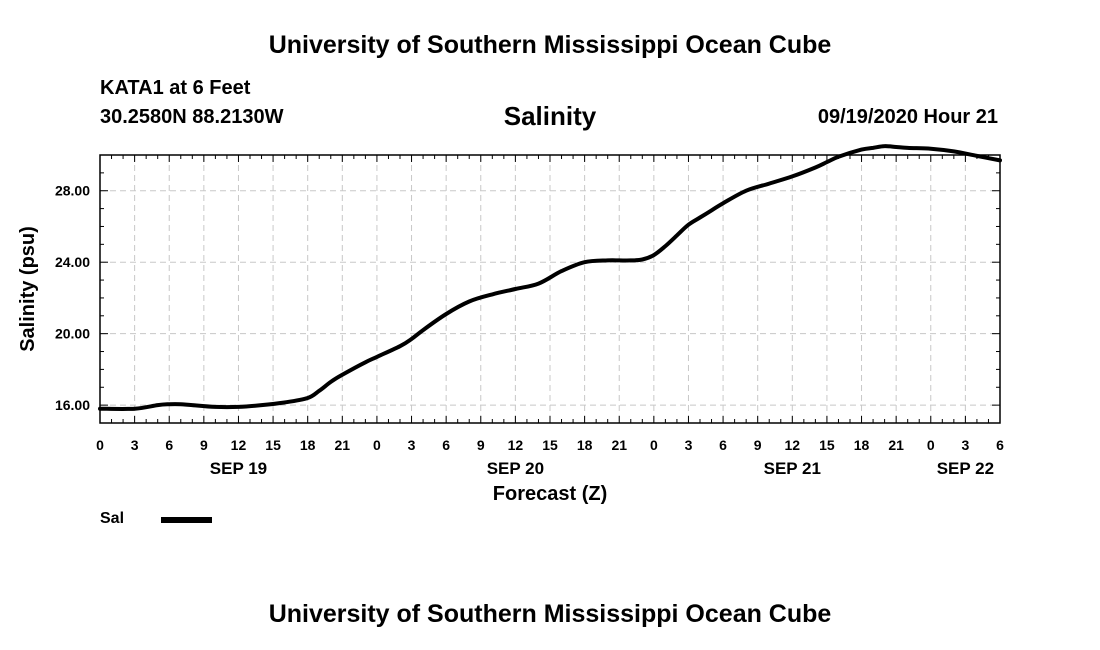 This screenshot has width=1100, height=650. Describe the element at coordinates (28, 289) in the screenshot. I see `y-axis-label: Salinity (psu)` at that location.